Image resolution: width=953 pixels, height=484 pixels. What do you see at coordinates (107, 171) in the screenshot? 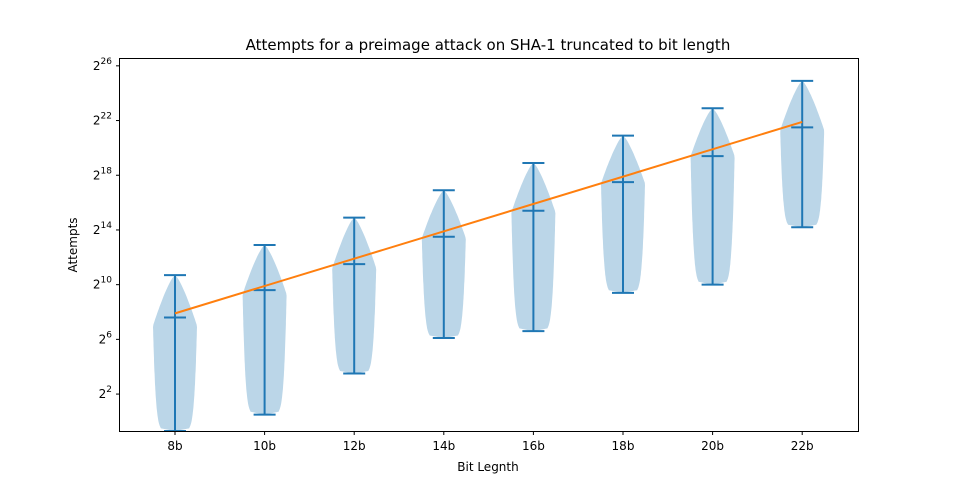
I see `y-tick-exponent: 18` at bounding box center [107, 171].